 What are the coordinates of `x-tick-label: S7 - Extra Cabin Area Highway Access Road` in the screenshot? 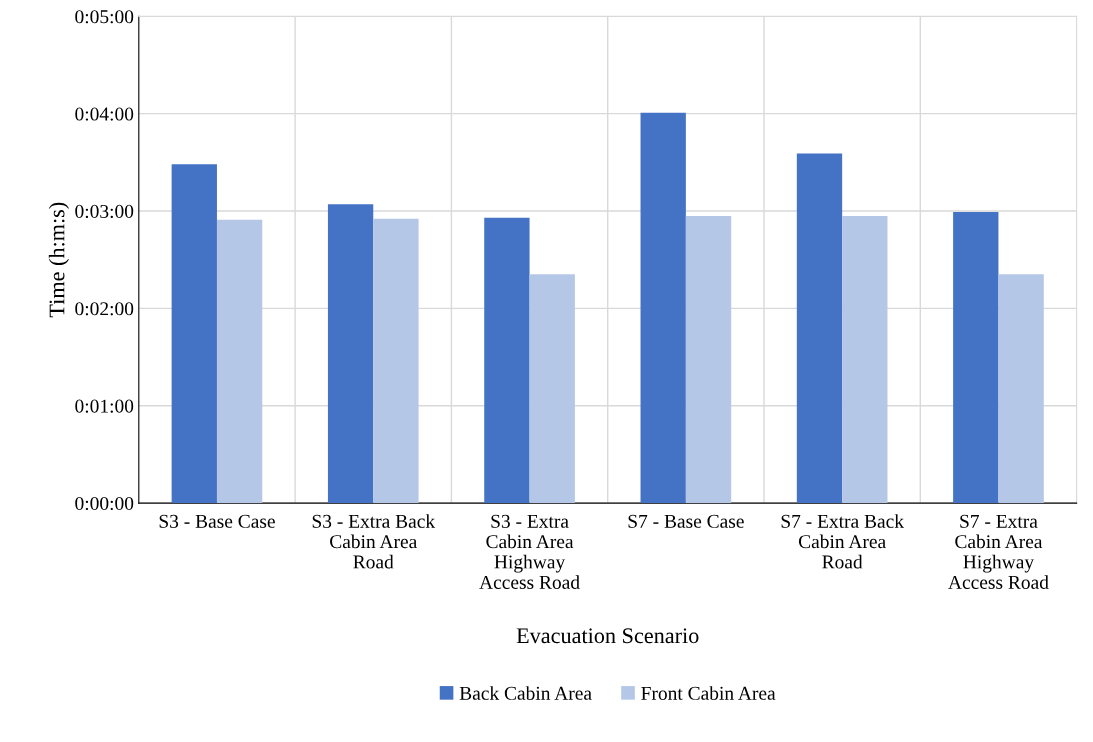 It's located at (998, 551).